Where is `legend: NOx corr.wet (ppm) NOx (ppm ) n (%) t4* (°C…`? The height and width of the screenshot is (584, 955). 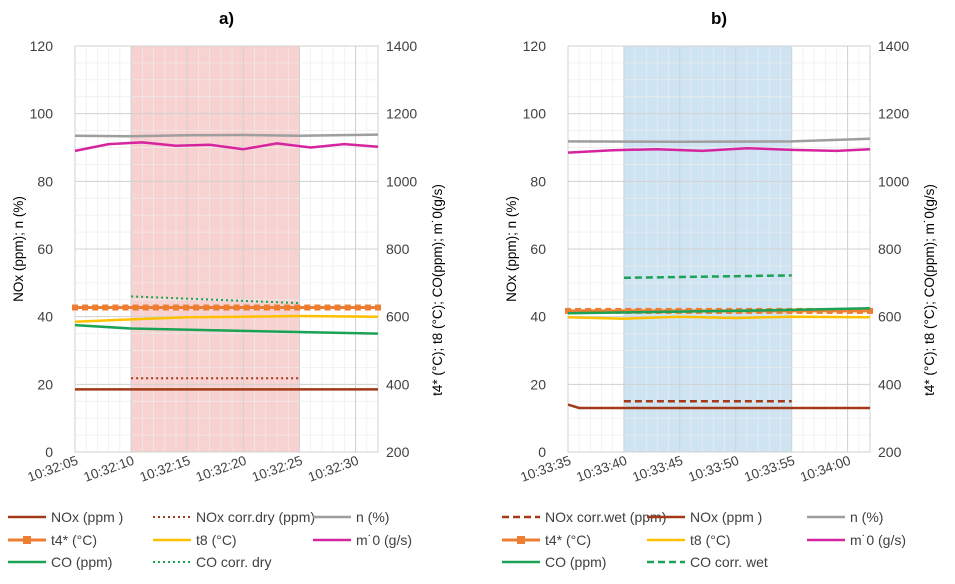
legend: NOx corr.wet (ppm) NOx (ppm ) n (%) t4* (°C… is located at coordinates (704, 539).